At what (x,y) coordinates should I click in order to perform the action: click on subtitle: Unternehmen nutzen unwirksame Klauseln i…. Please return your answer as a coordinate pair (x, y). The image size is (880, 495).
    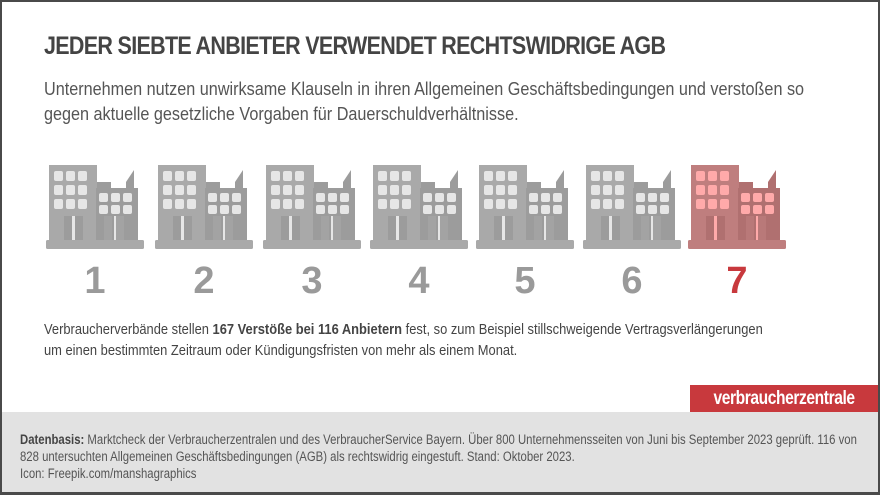
    Looking at the image, I should click on (424, 101).